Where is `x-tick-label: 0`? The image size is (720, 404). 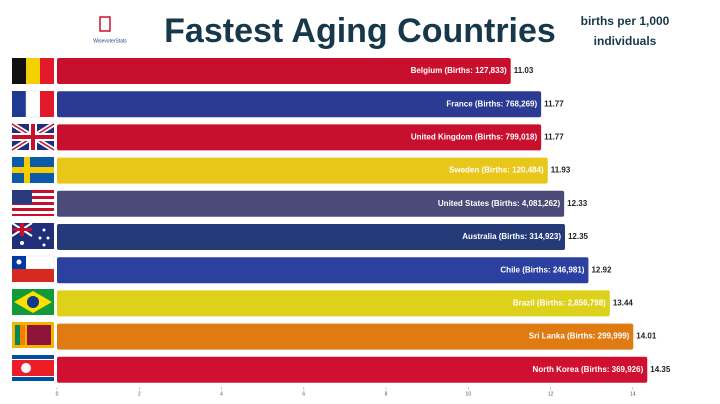 x-tick-label: 0 is located at coordinates (57, 394).